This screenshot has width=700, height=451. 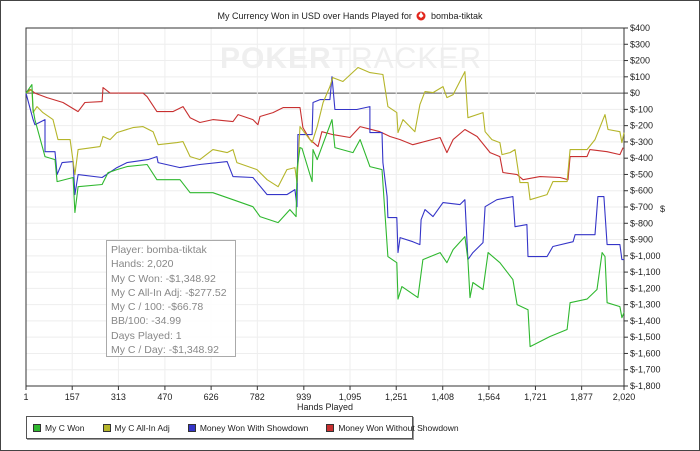 I want to click on x-tick-label: 1,095, so click(x=350, y=397).